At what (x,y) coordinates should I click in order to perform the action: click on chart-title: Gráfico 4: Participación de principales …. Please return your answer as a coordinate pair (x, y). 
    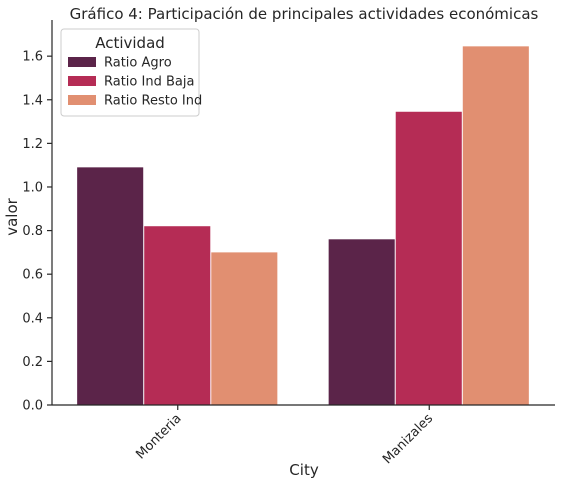
    Looking at the image, I should click on (304, 14).